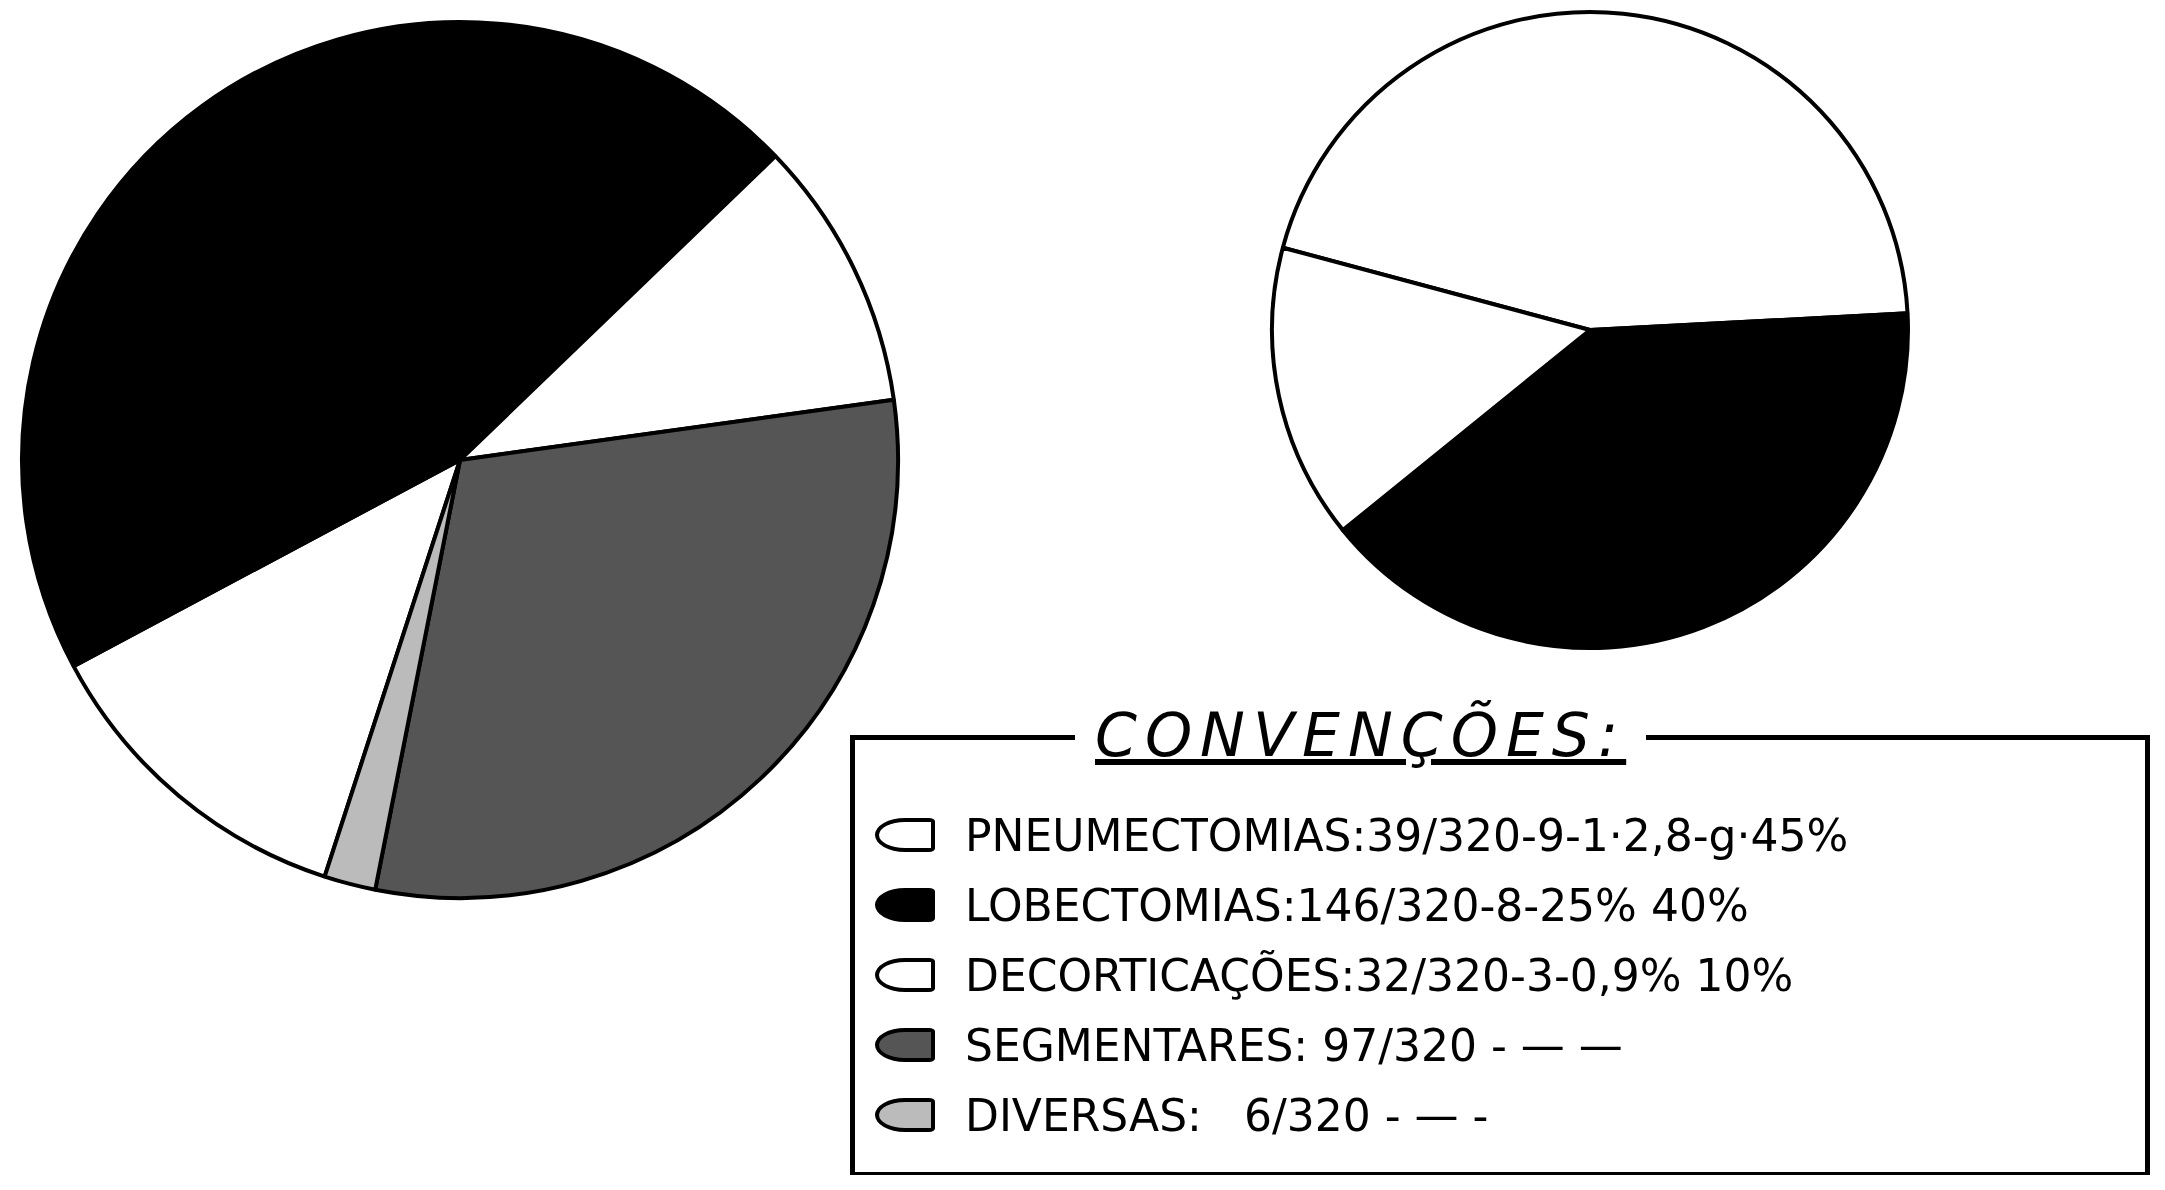 The width and height of the screenshot is (2165, 1190). I want to click on category-label: DIVERSAS: 6/320 - — -, so click(1227, 1115).